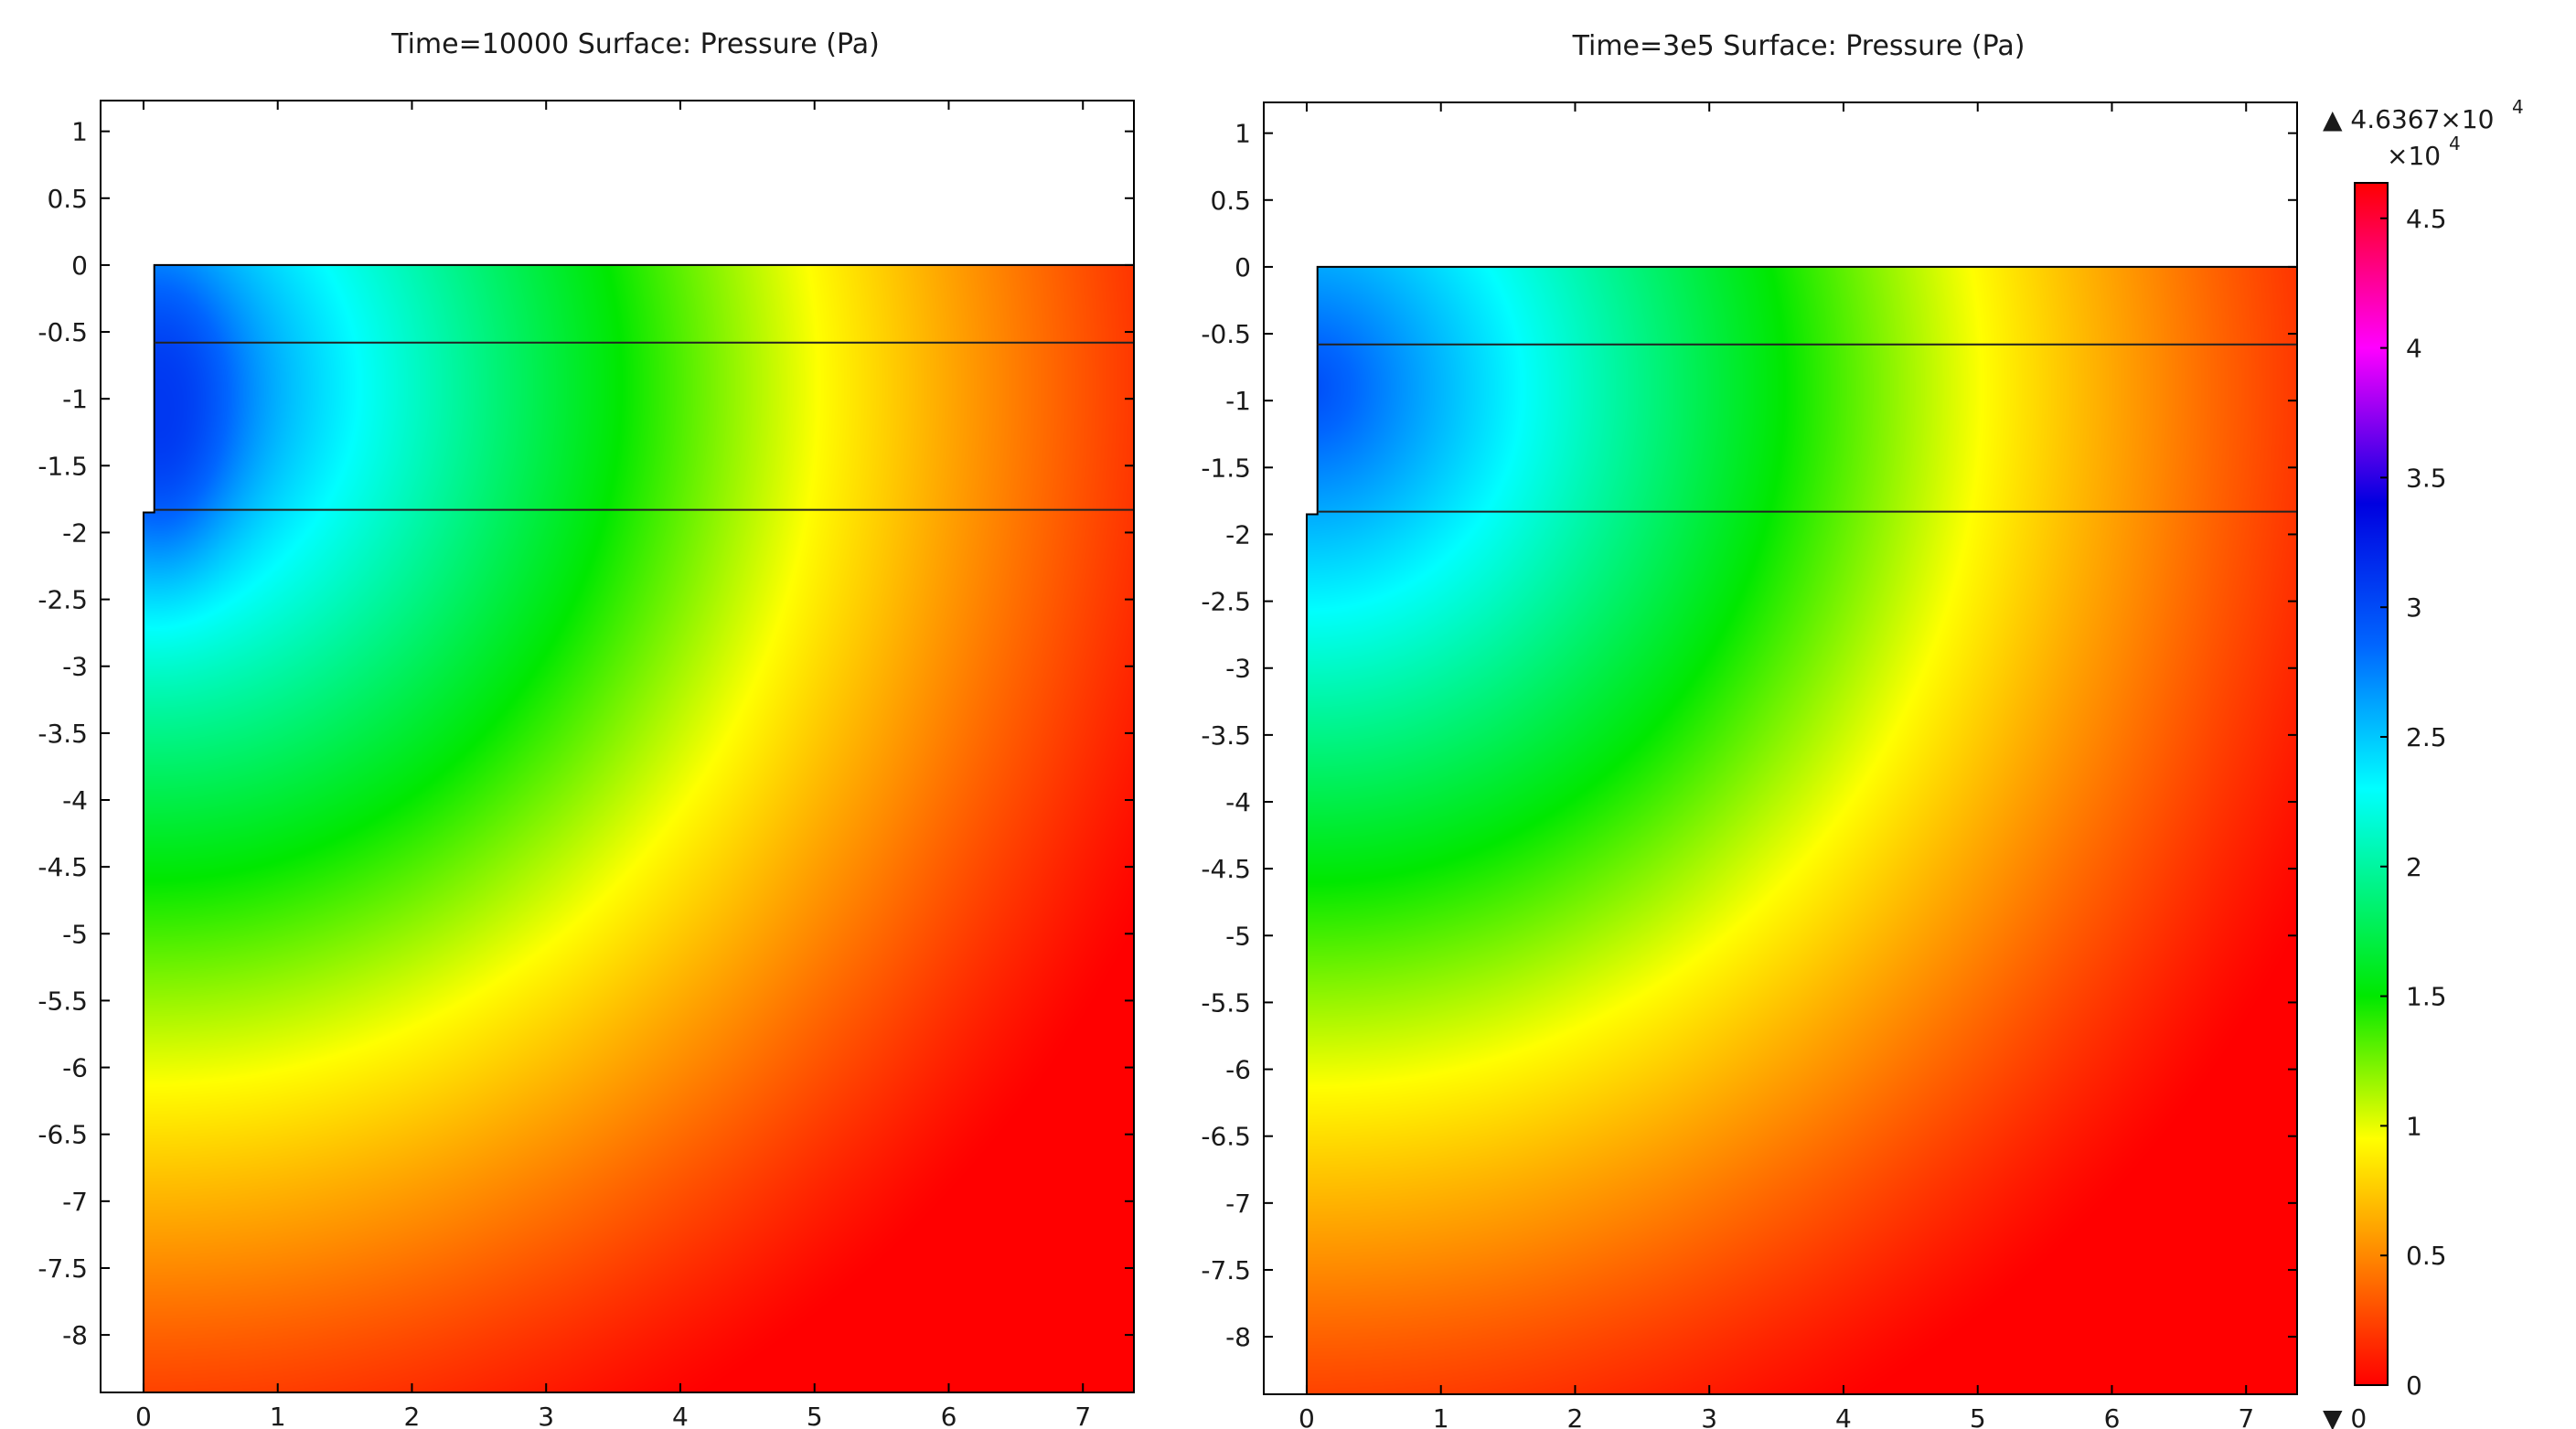 The width and height of the screenshot is (2576, 1429). I want to click on colorbar-max-exponent: 4, so click(2518, 107).